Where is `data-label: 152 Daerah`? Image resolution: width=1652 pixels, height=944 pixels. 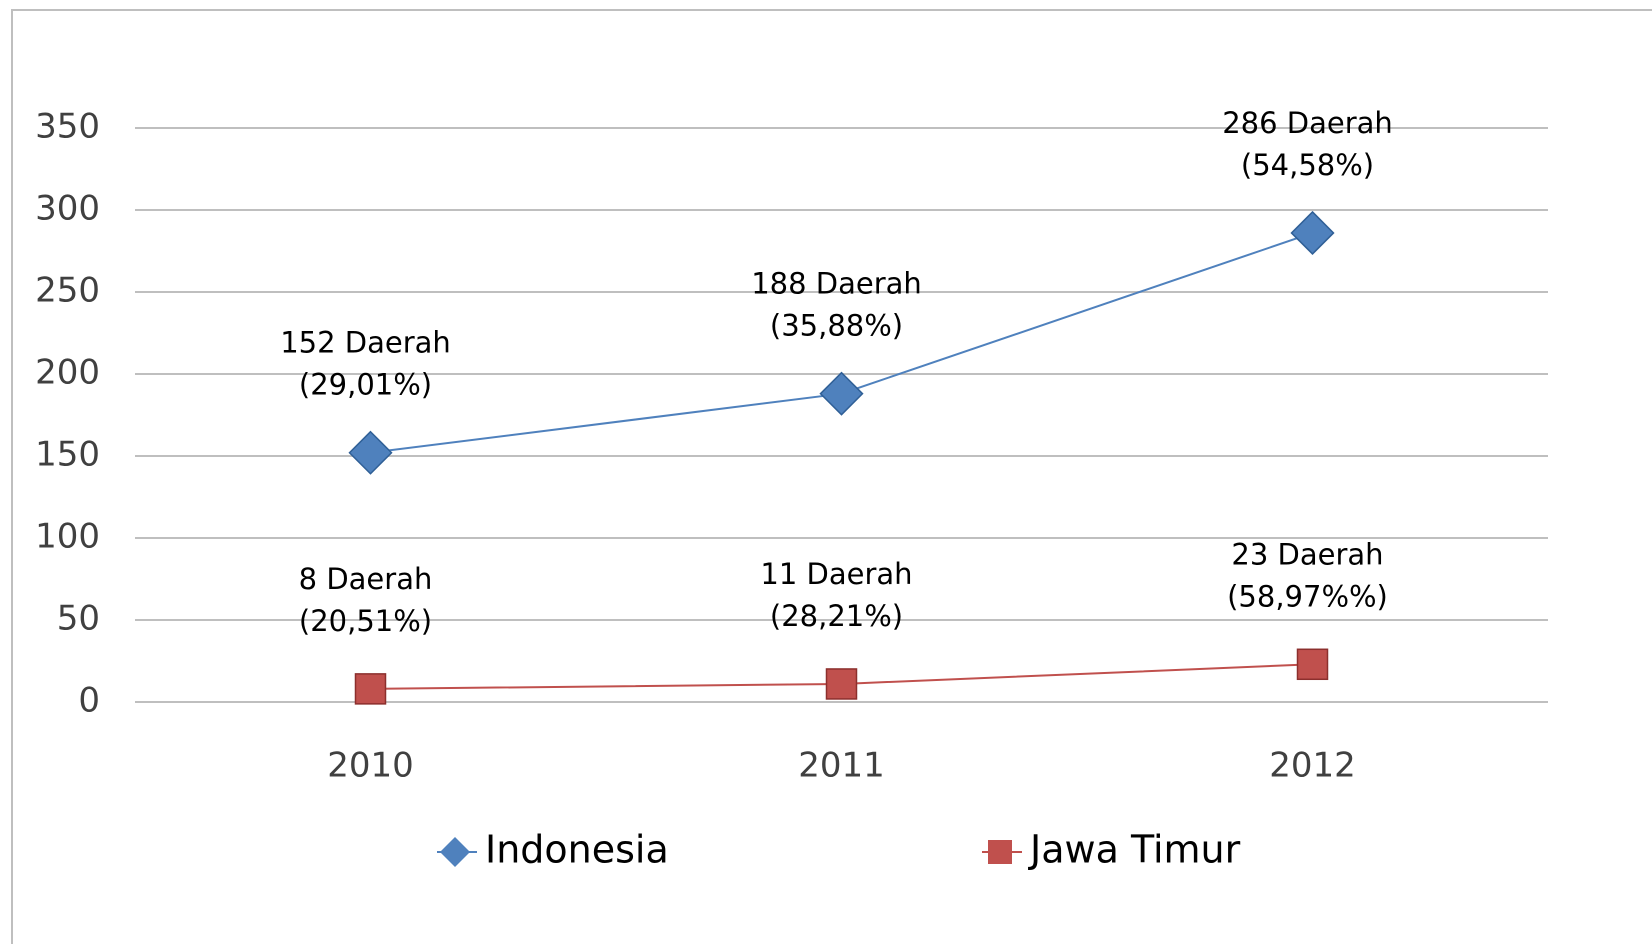
data-label: 152 Daerah is located at coordinates (365, 343).